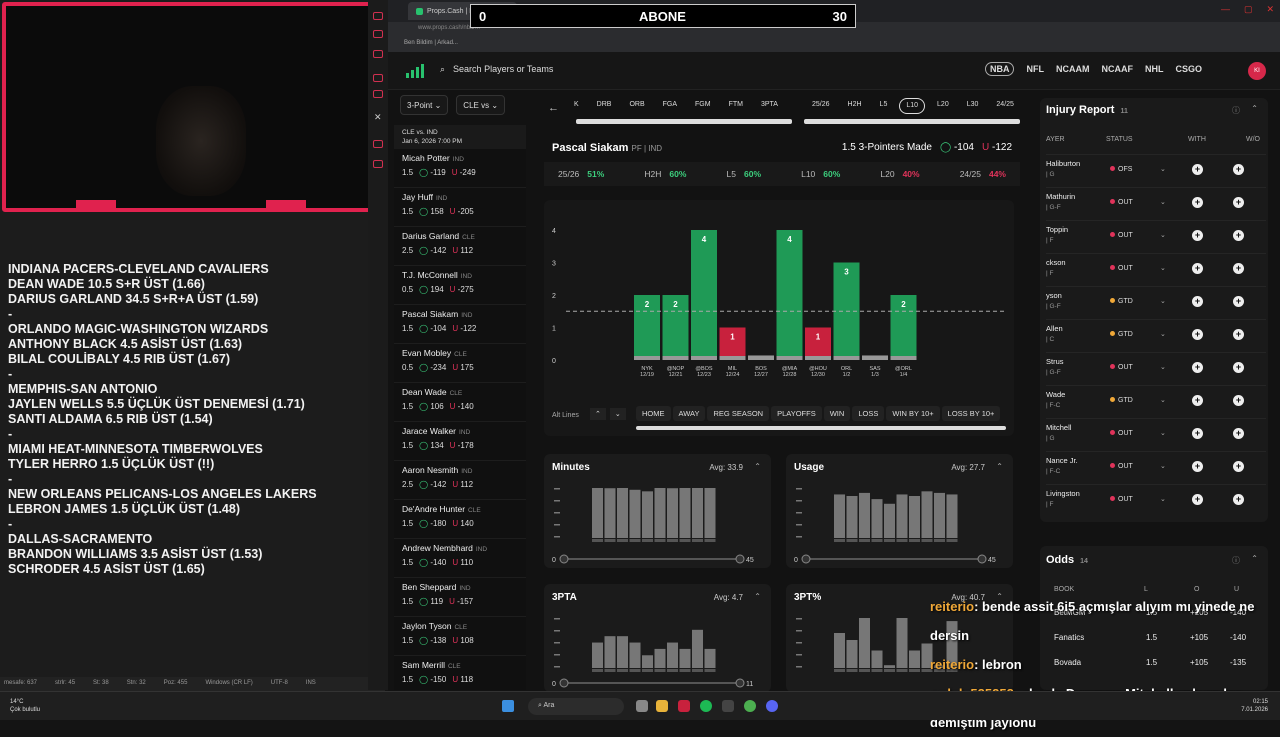 The image size is (1280, 737). Describe the element at coordinates (460, 675) in the screenshot. I see `player-row: Sam Merrill CLE 1.5 ◯ -150 U 118` at that location.